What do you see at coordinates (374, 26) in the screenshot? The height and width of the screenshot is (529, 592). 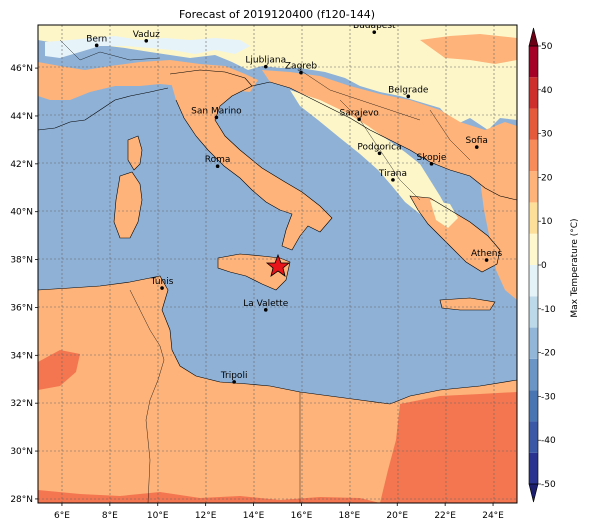 I see `city-label: Budapest` at bounding box center [374, 26].